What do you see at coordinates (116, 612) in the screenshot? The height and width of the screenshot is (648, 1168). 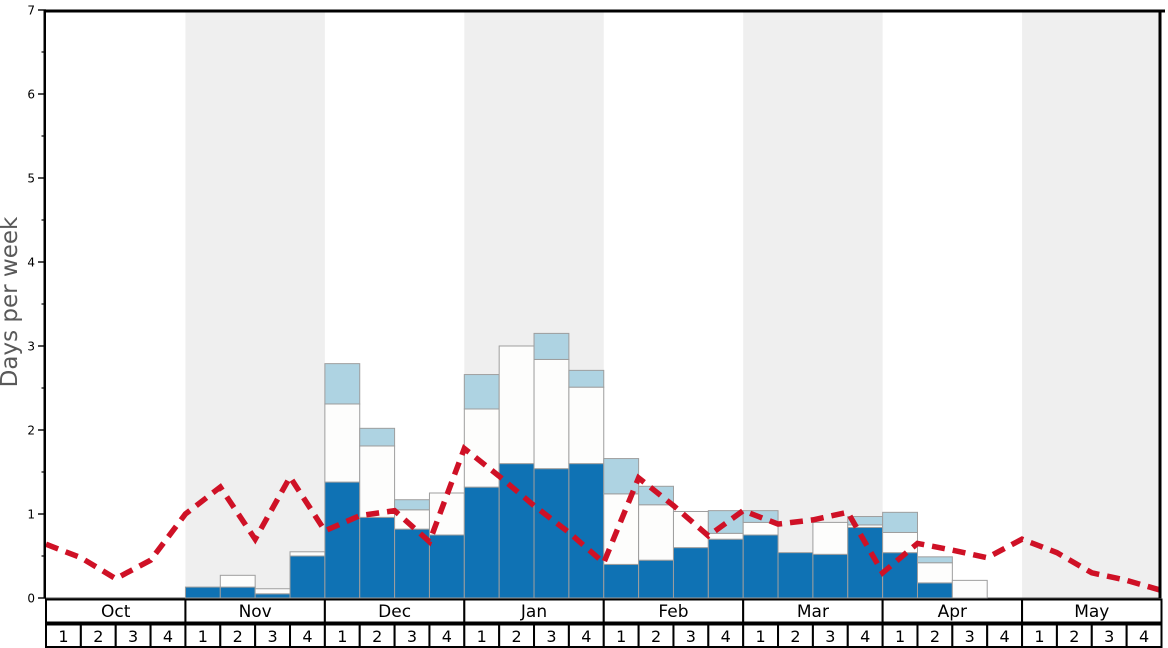 I see `month-label-oct: Oct` at bounding box center [116, 612].